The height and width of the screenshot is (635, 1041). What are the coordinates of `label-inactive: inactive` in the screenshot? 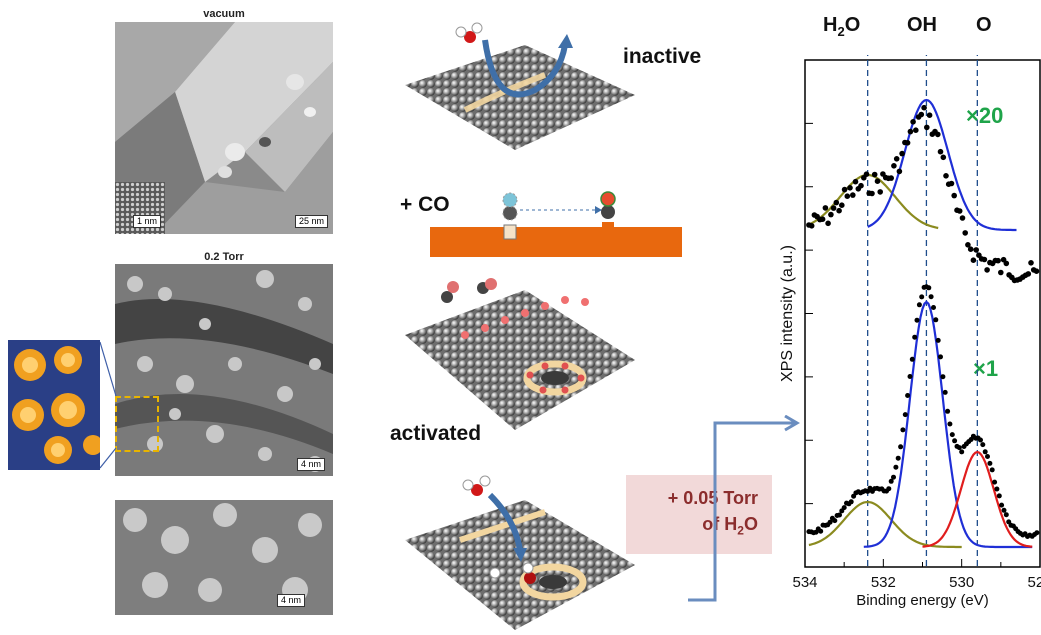 It's located at (662, 56).